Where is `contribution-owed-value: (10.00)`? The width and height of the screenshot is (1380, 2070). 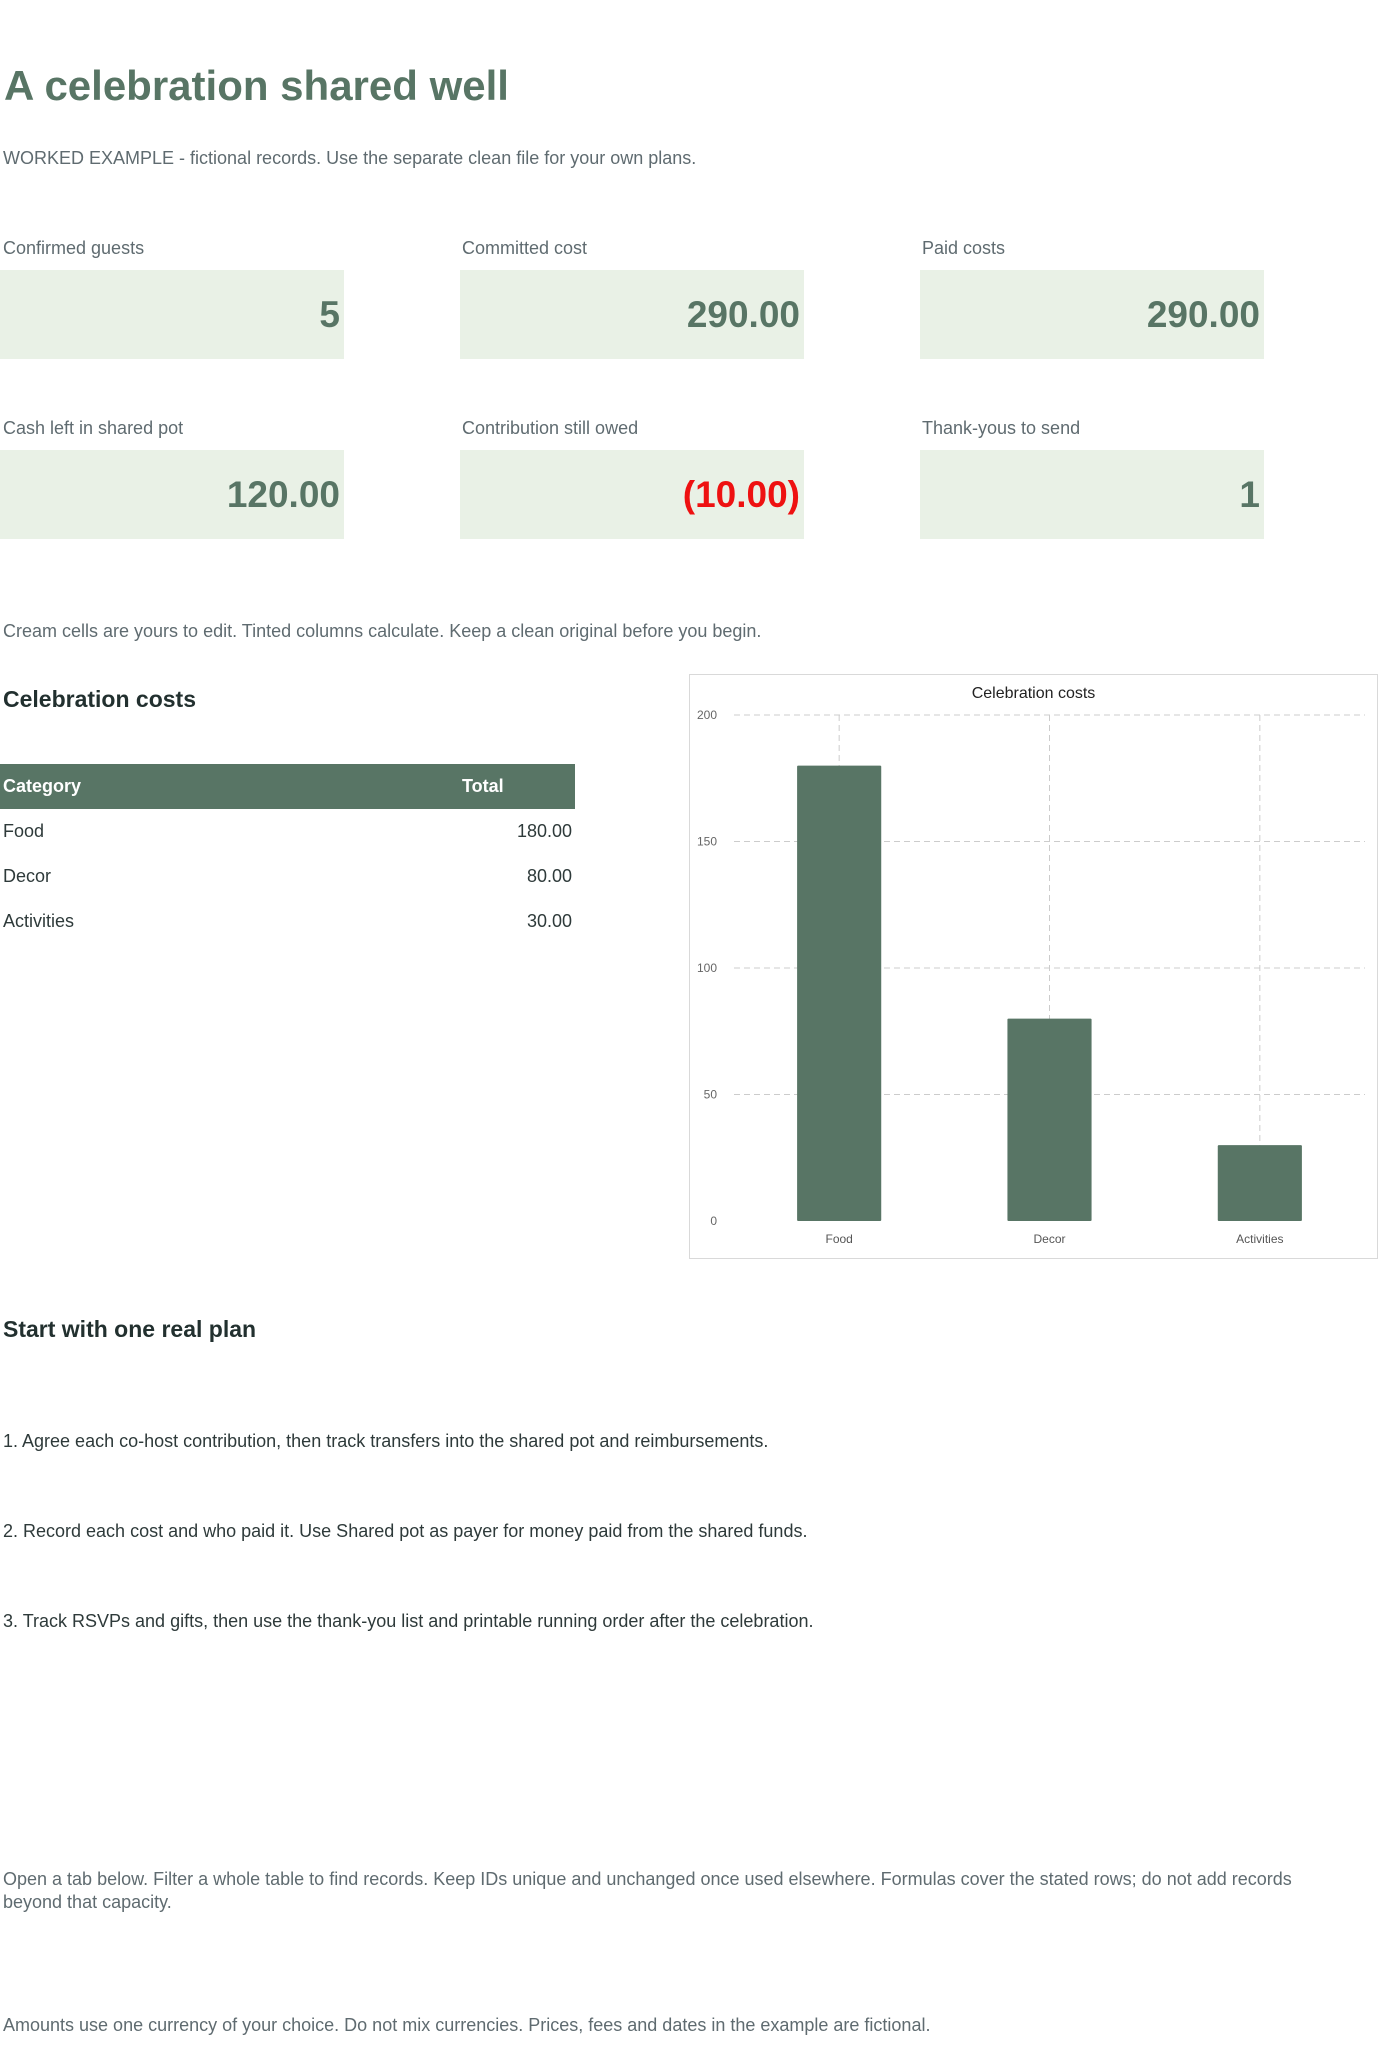
contribution-owed-value: (10.00) is located at coordinates (632, 494).